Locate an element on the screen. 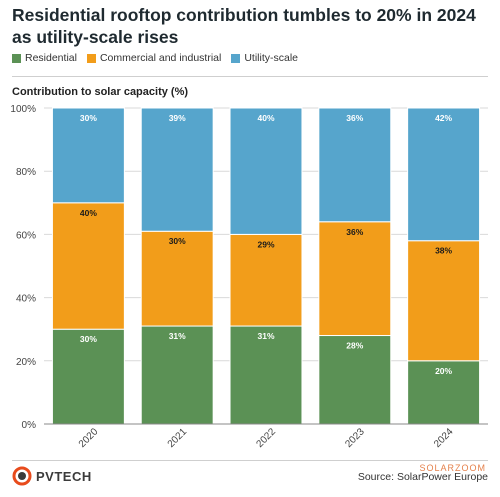  watermark: SOLARZOOM is located at coordinates (452, 468).